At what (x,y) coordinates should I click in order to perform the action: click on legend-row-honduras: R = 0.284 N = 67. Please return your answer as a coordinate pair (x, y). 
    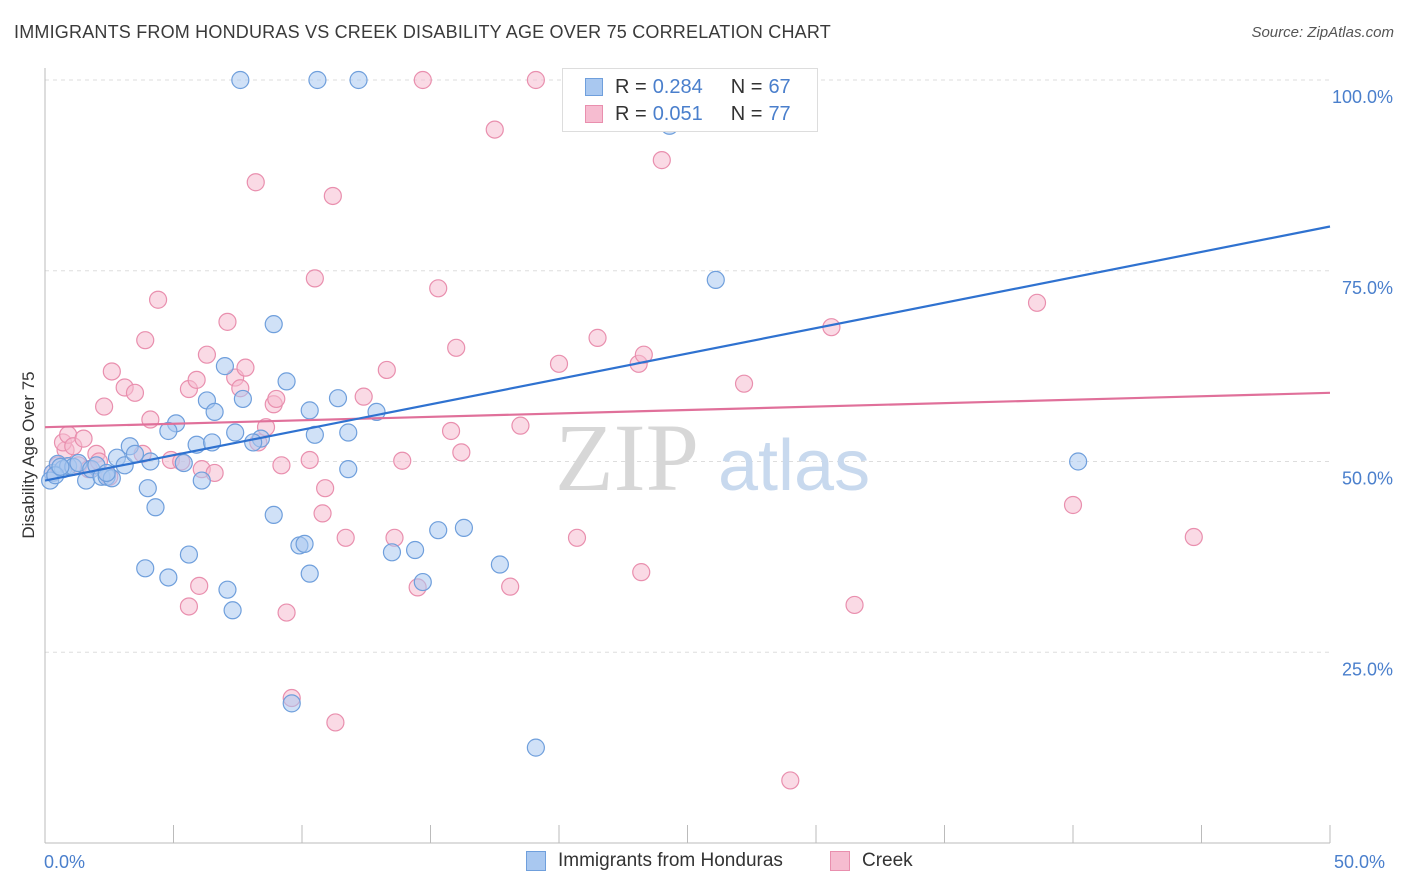
    Looking at the image, I should click on (688, 87).